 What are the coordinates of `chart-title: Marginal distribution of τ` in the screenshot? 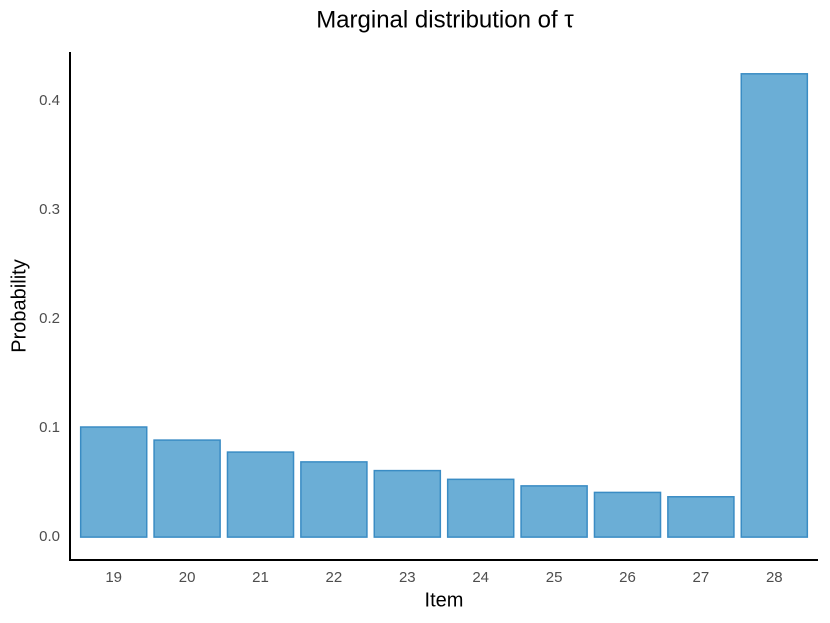 It's located at (445, 19).